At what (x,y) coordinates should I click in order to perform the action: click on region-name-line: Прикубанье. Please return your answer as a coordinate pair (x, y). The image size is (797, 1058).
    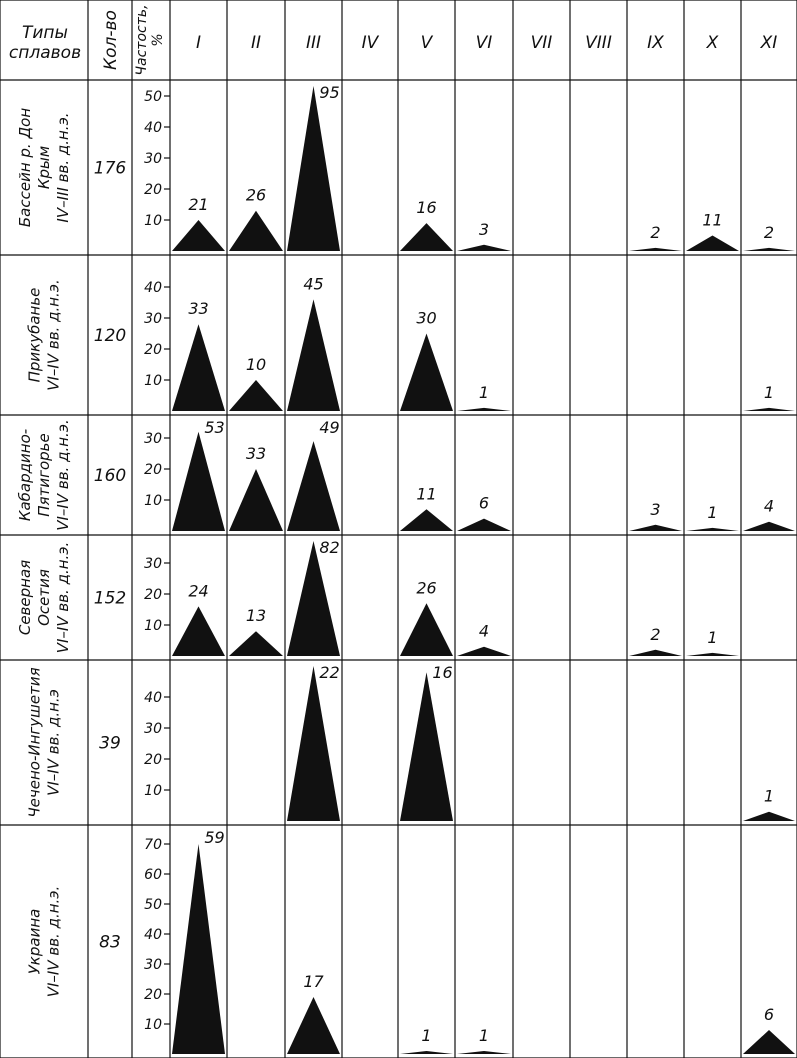
    Looking at the image, I should click on (35, 335).